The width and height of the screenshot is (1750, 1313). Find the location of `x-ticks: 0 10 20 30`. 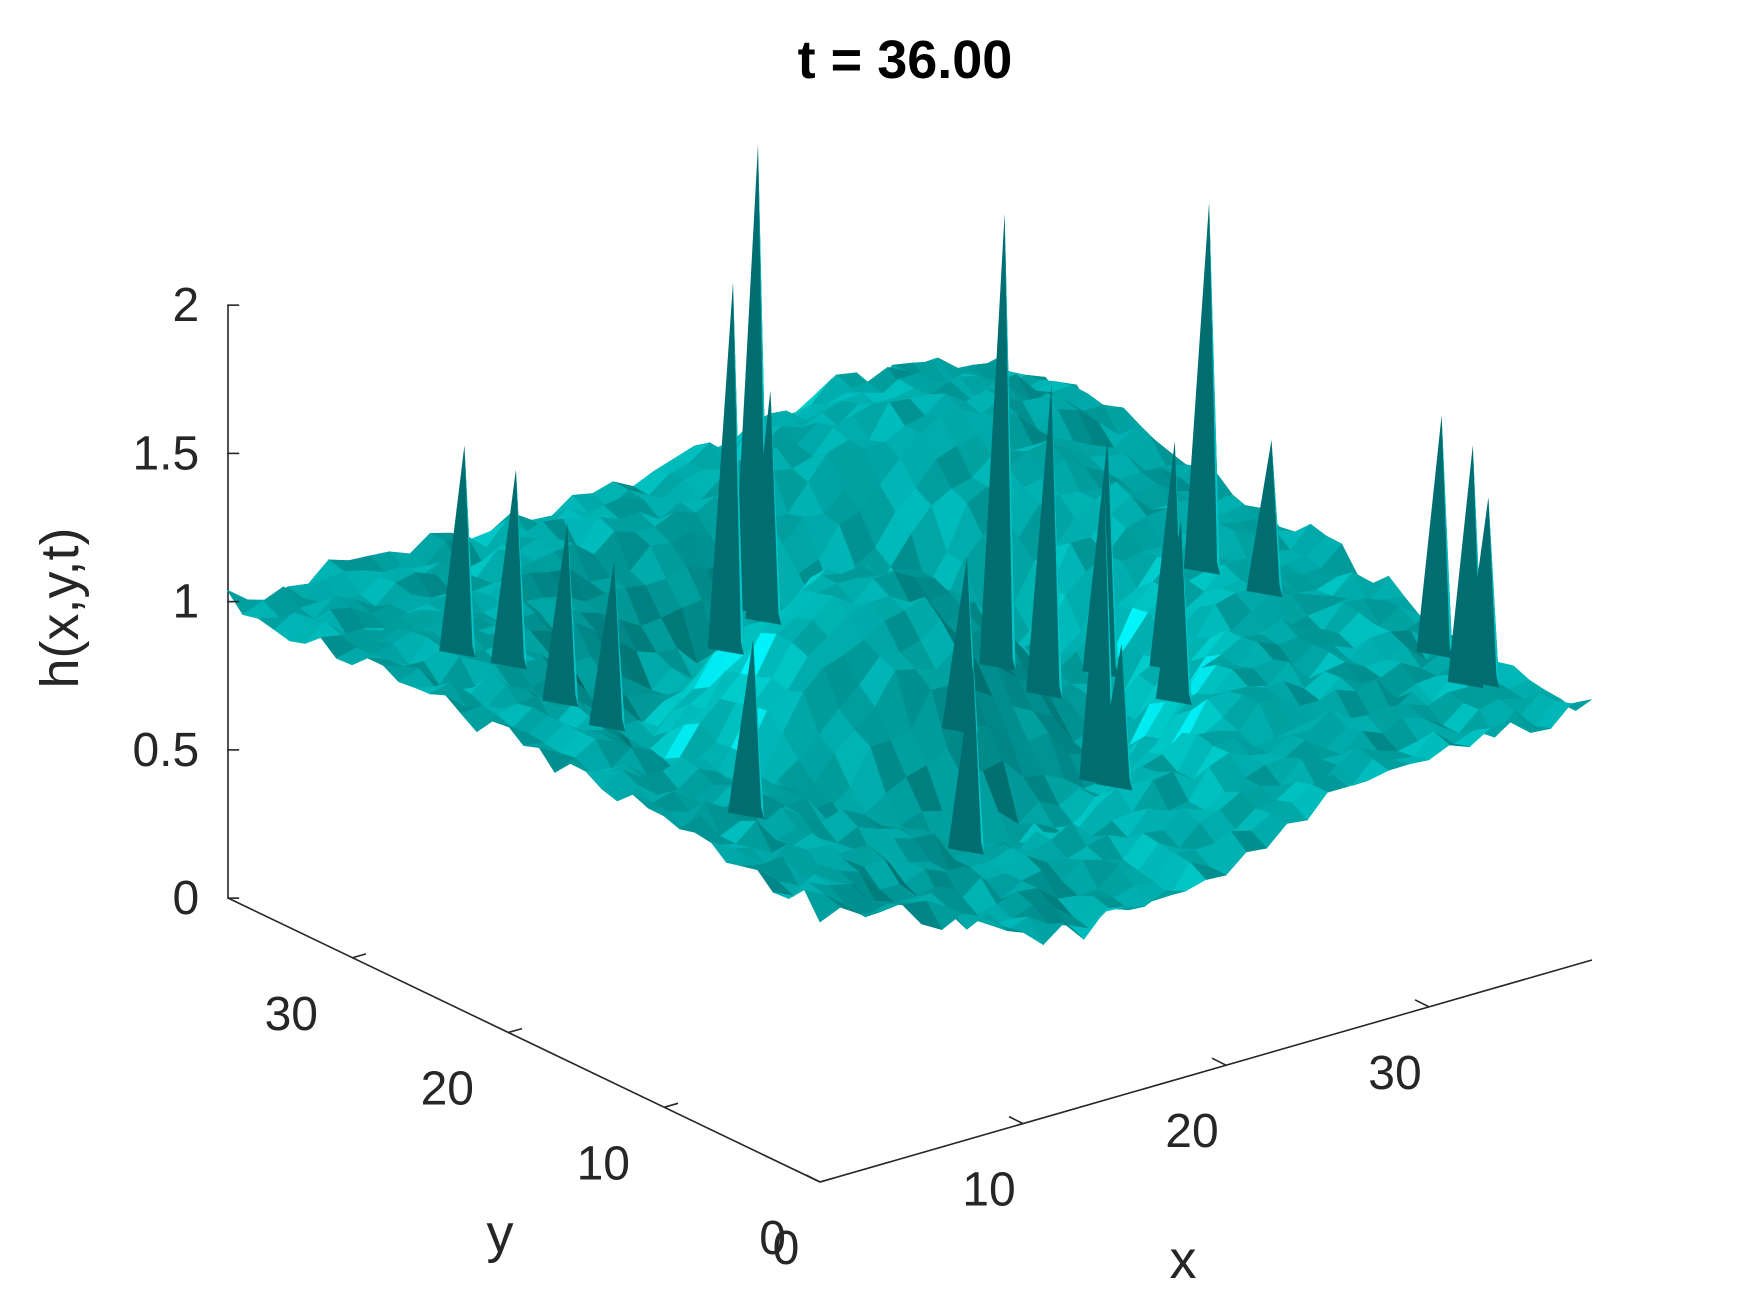

x-ticks: 0 10 20 30 is located at coordinates (1101, 1137).